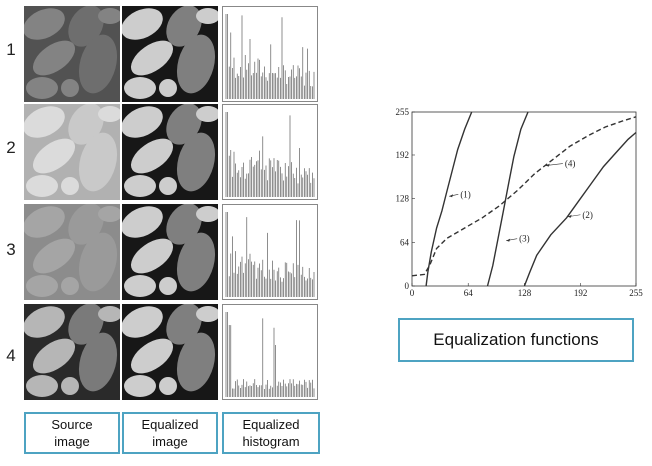 The width and height of the screenshot is (652, 466). What do you see at coordinates (403, 112) in the screenshot?
I see `y-tick-label-255: 255` at bounding box center [403, 112].